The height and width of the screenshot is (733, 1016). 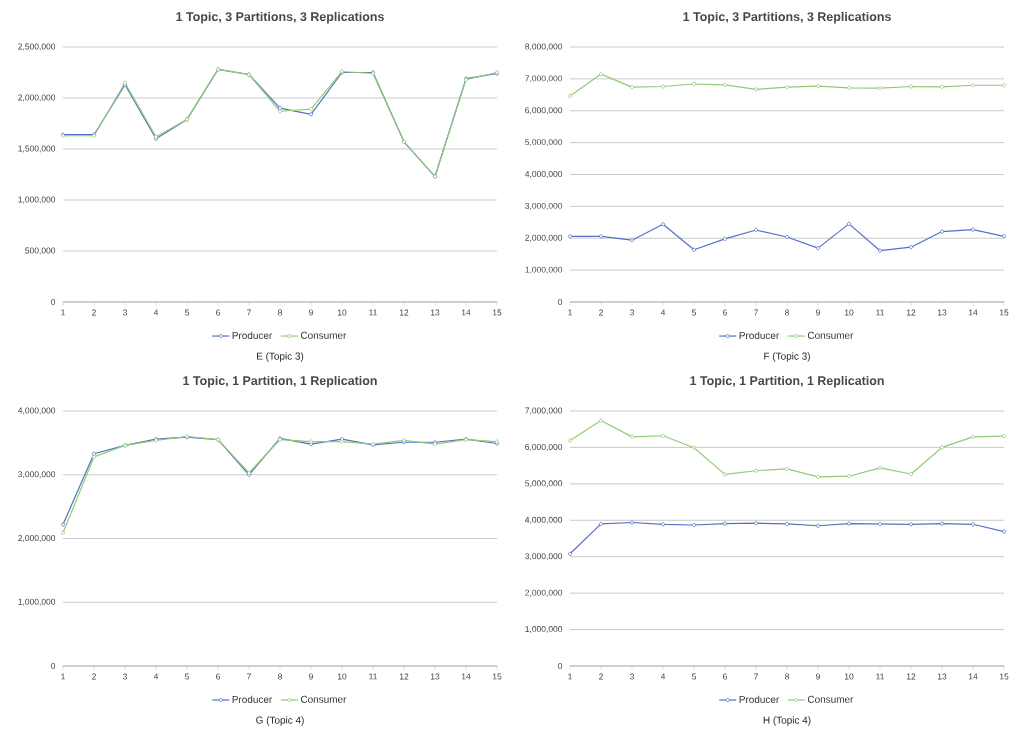 What do you see at coordinates (37, 149) in the screenshot?
I see `y-tick-label: 1,500,000` at bounding box center [37, 149].